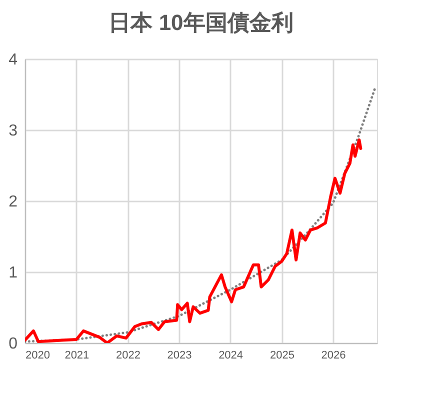 The image size is (436, 414). What do you see at coordinates (13, 344) in the screenshot?
I see `y-tick-label: 0` at bounding box center [13, 344].